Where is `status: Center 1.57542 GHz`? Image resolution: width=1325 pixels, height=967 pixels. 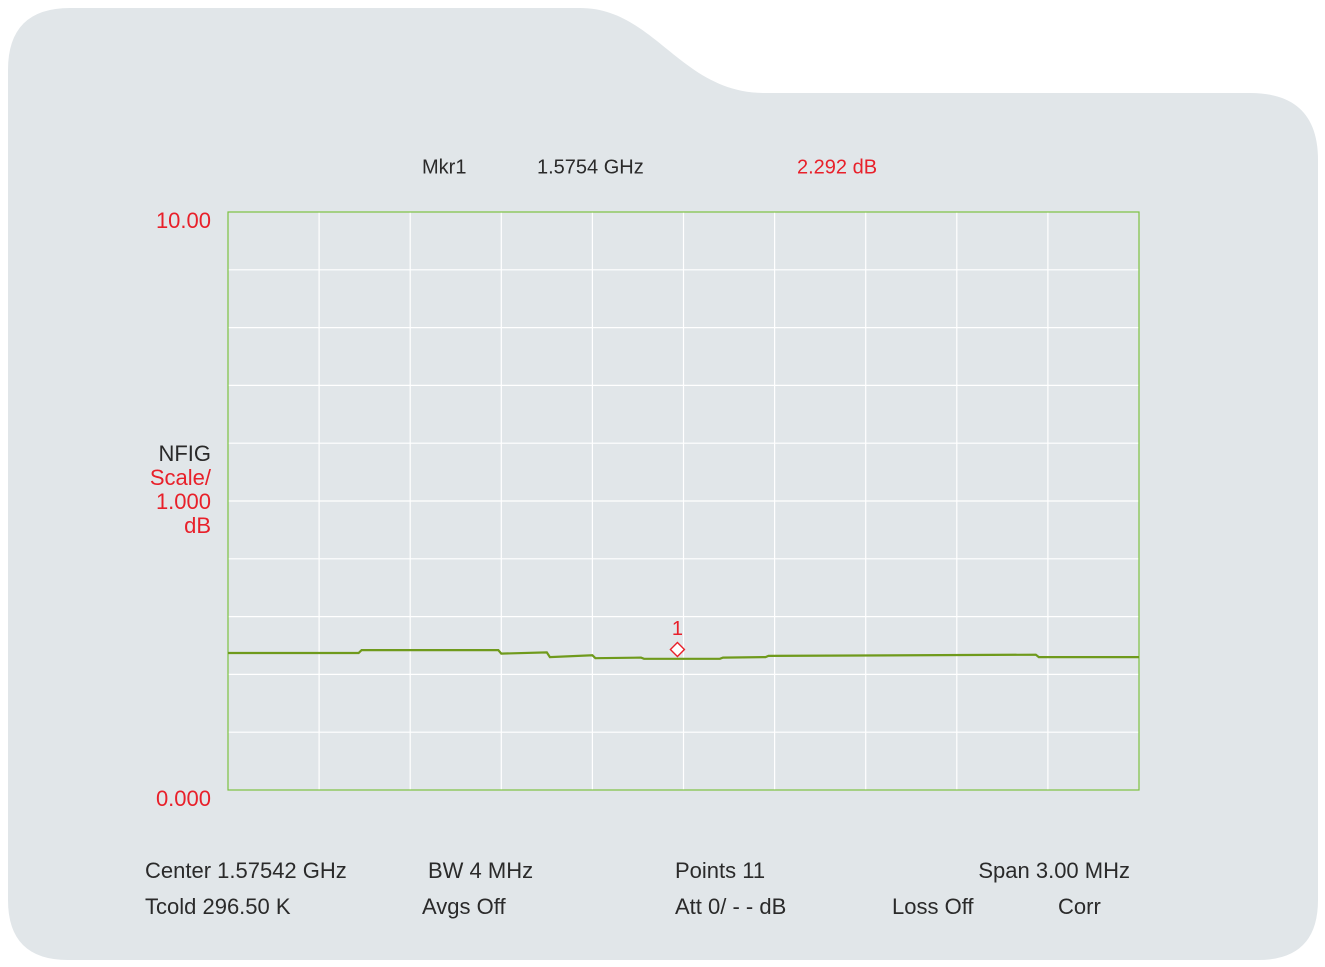
status: Center 1.57542 GHz is located at coordinates (246, 870).